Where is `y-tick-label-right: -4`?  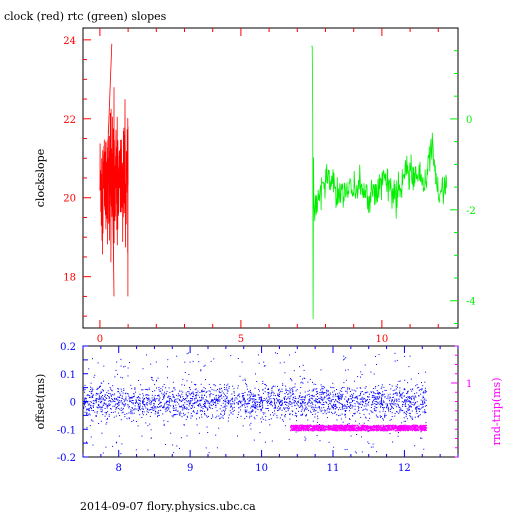
y-tick-label-right: -4 is located at coordinates (471, 302).